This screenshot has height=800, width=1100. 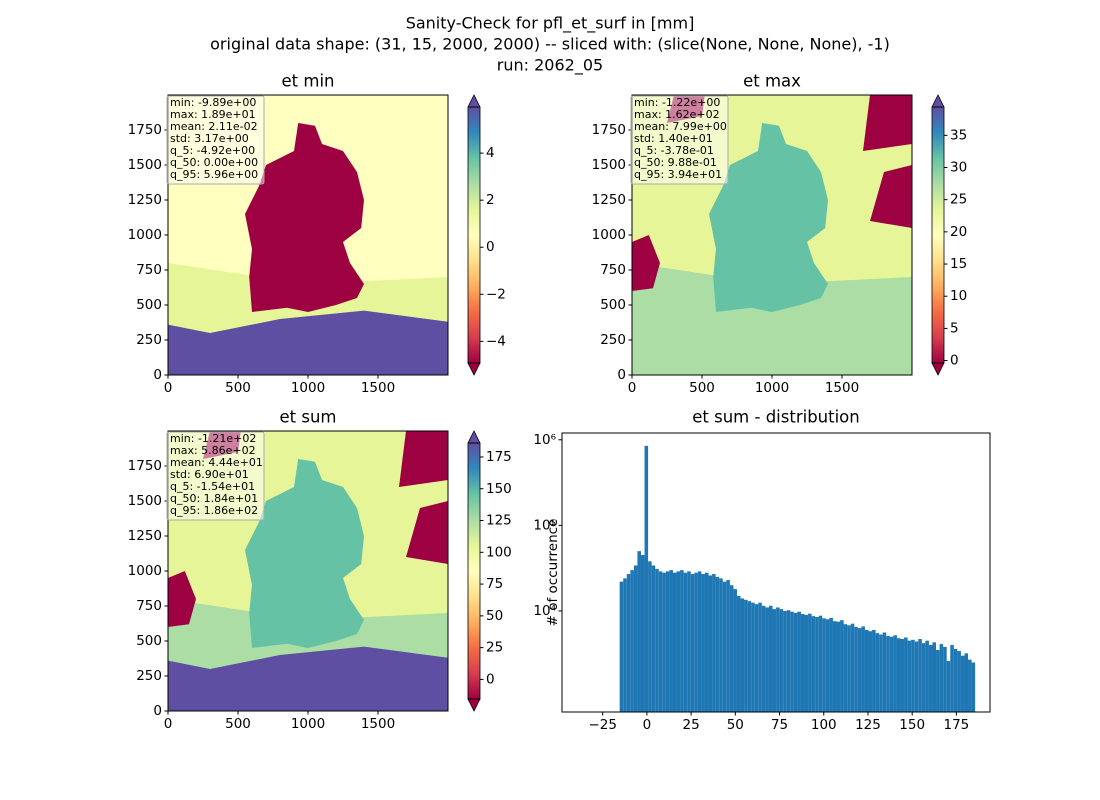 I want to click on stats-line: q_95: 1.86e+02, so click(x=214, y=510).